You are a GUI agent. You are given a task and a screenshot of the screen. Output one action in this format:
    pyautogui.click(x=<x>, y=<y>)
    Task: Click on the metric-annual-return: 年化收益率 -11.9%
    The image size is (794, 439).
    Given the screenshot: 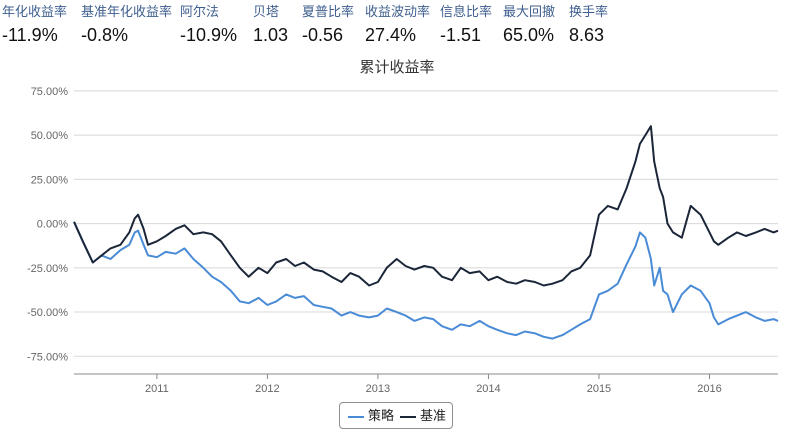 What is the action you would take?
    pyautogui.click(x=34, y=25)
    